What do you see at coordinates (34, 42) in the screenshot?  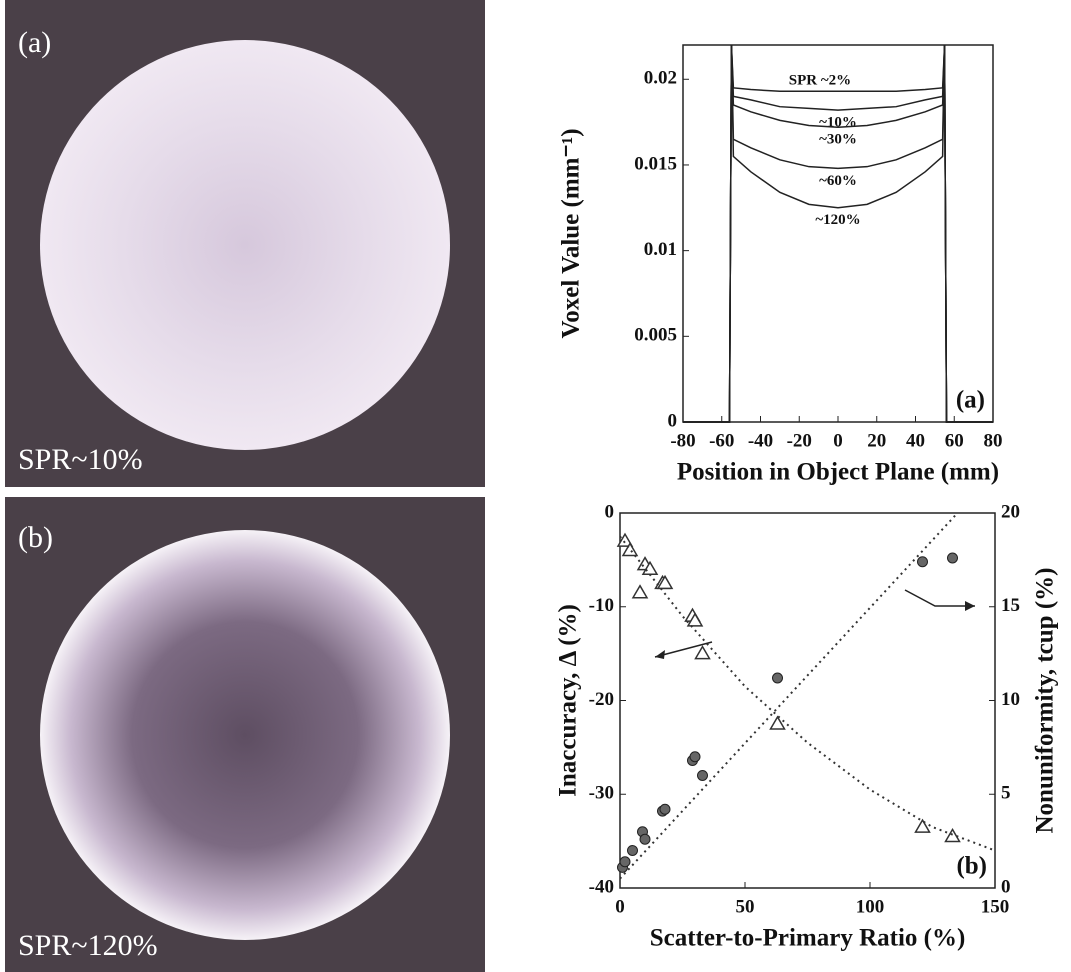 I see `image-label: (a)` at bounding box center [34, 42].